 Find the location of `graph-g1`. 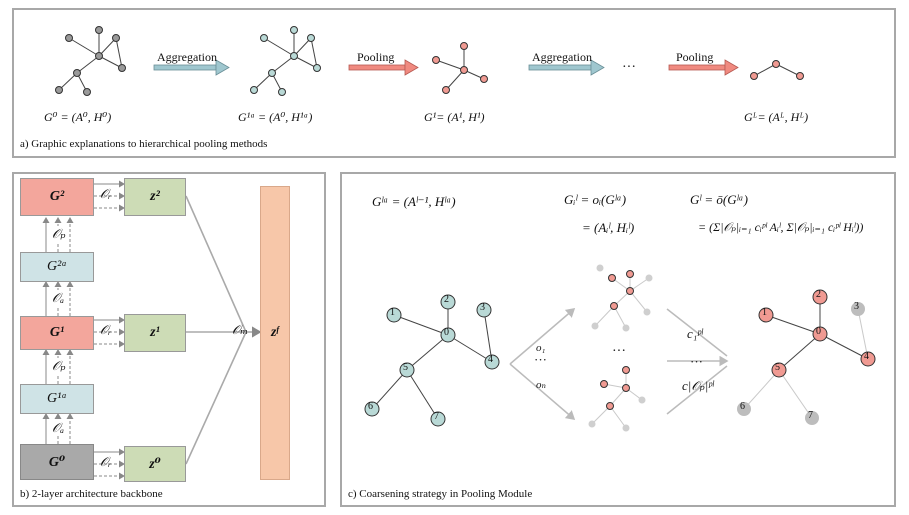

graph-g1 is located at coordinates (460, 68).